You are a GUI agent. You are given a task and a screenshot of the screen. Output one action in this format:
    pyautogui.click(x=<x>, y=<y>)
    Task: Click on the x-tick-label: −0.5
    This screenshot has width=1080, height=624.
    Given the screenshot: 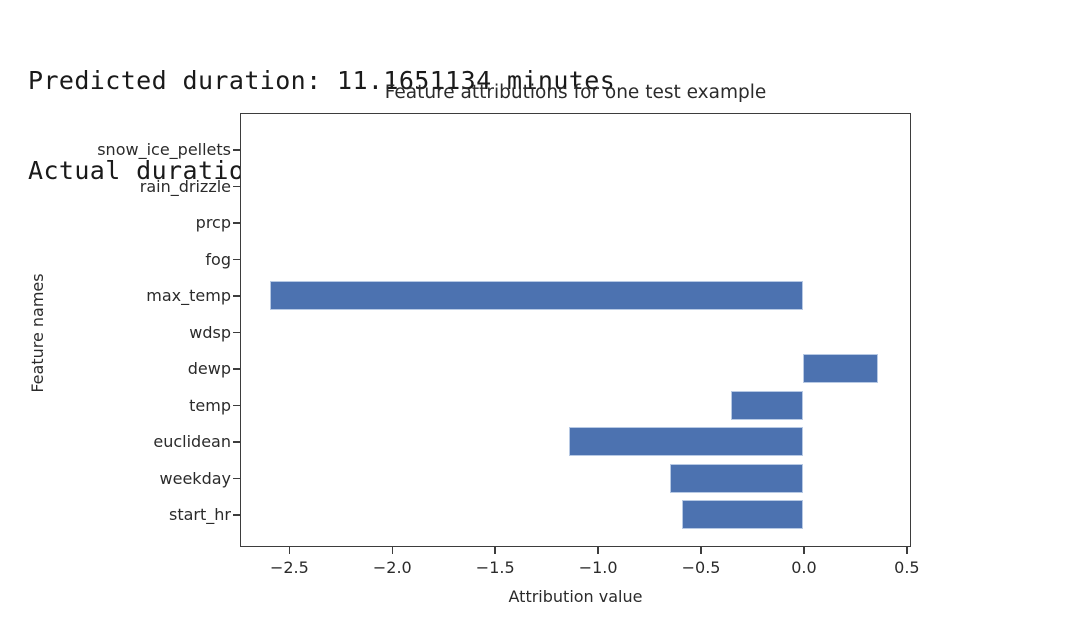 What is the action you would take?
    pyautogui.click(x=701, y=567)
    